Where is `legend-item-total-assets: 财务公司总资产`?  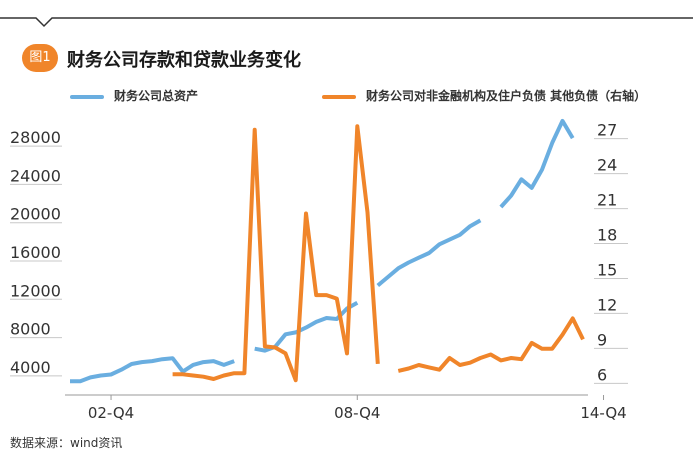
legend-item-total-assets: 财务公司总资产 is located at coordinates (134, 95).